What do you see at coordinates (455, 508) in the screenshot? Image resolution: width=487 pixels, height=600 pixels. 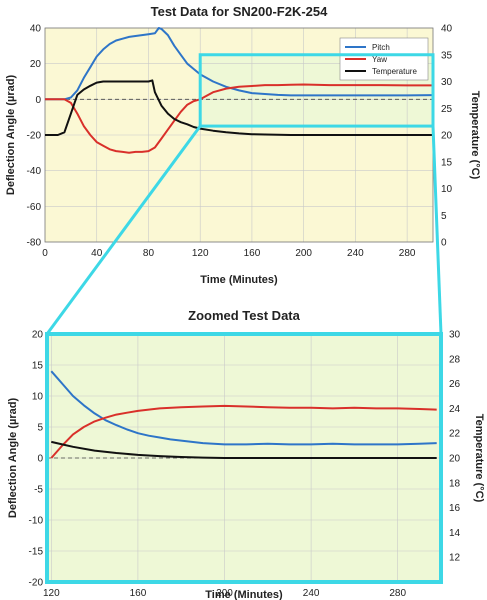 I see `zoom-y2-tick-label: 16` at bounding box center [455, 508].